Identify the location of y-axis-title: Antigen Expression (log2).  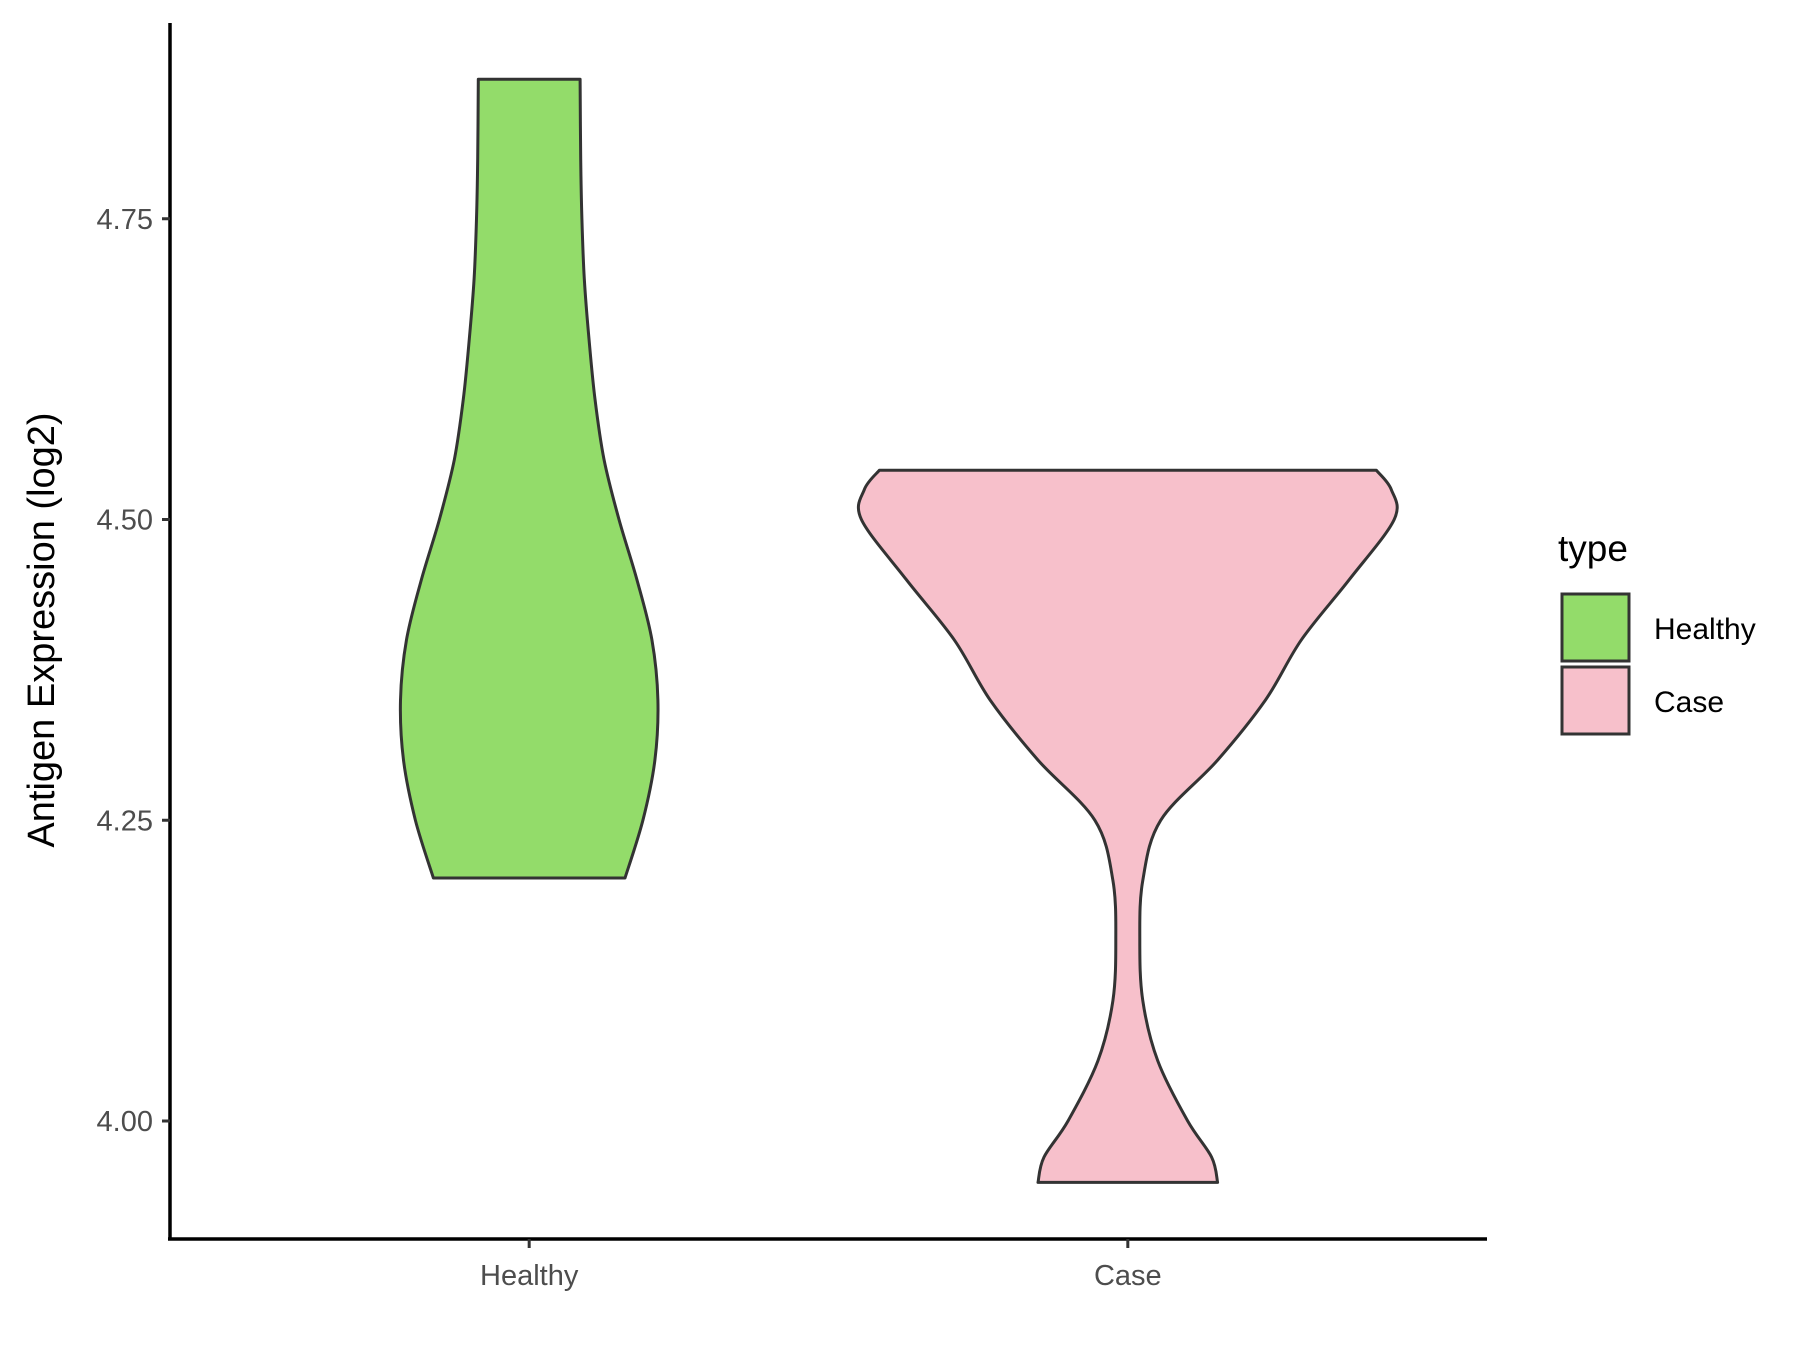
(42, 629).